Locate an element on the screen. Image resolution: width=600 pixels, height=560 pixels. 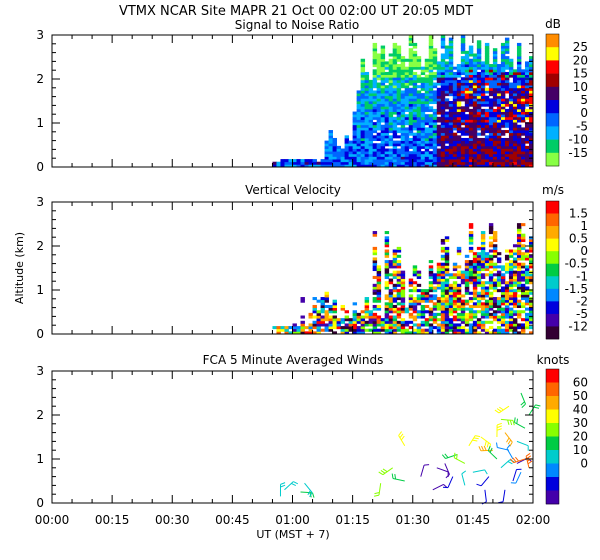
colorbar-label: -2 is located at coordinates (582, 301).